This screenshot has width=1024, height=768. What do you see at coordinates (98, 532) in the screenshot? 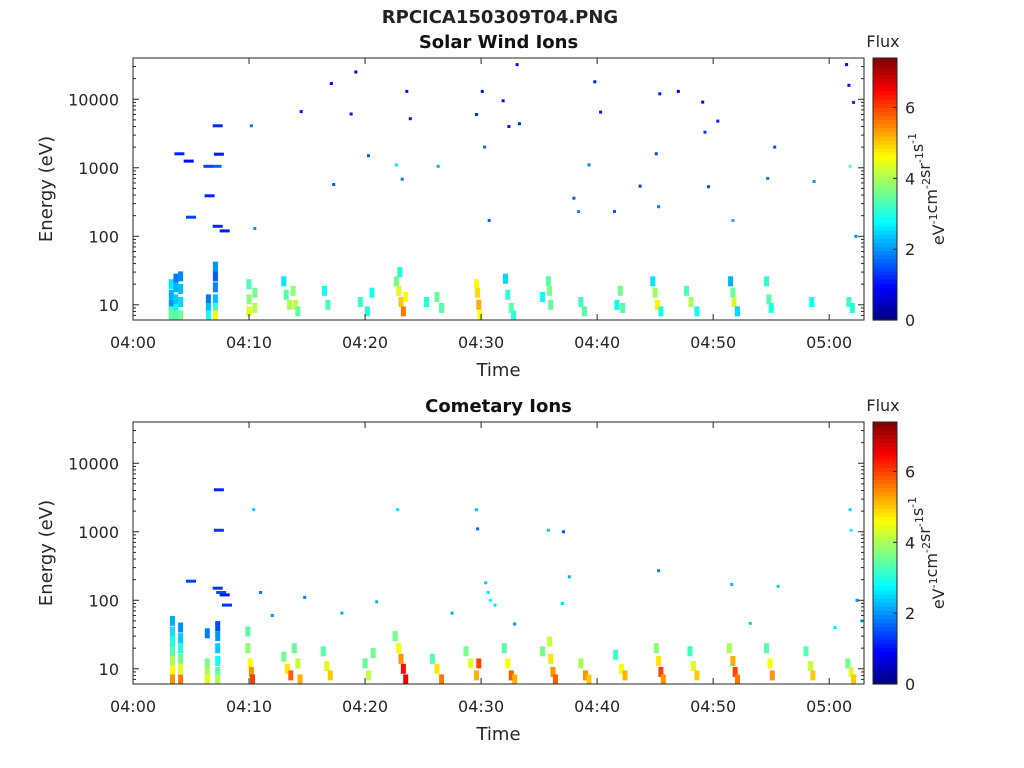
I see `y-tick-label: 1000` at bounding box center [98, 532].